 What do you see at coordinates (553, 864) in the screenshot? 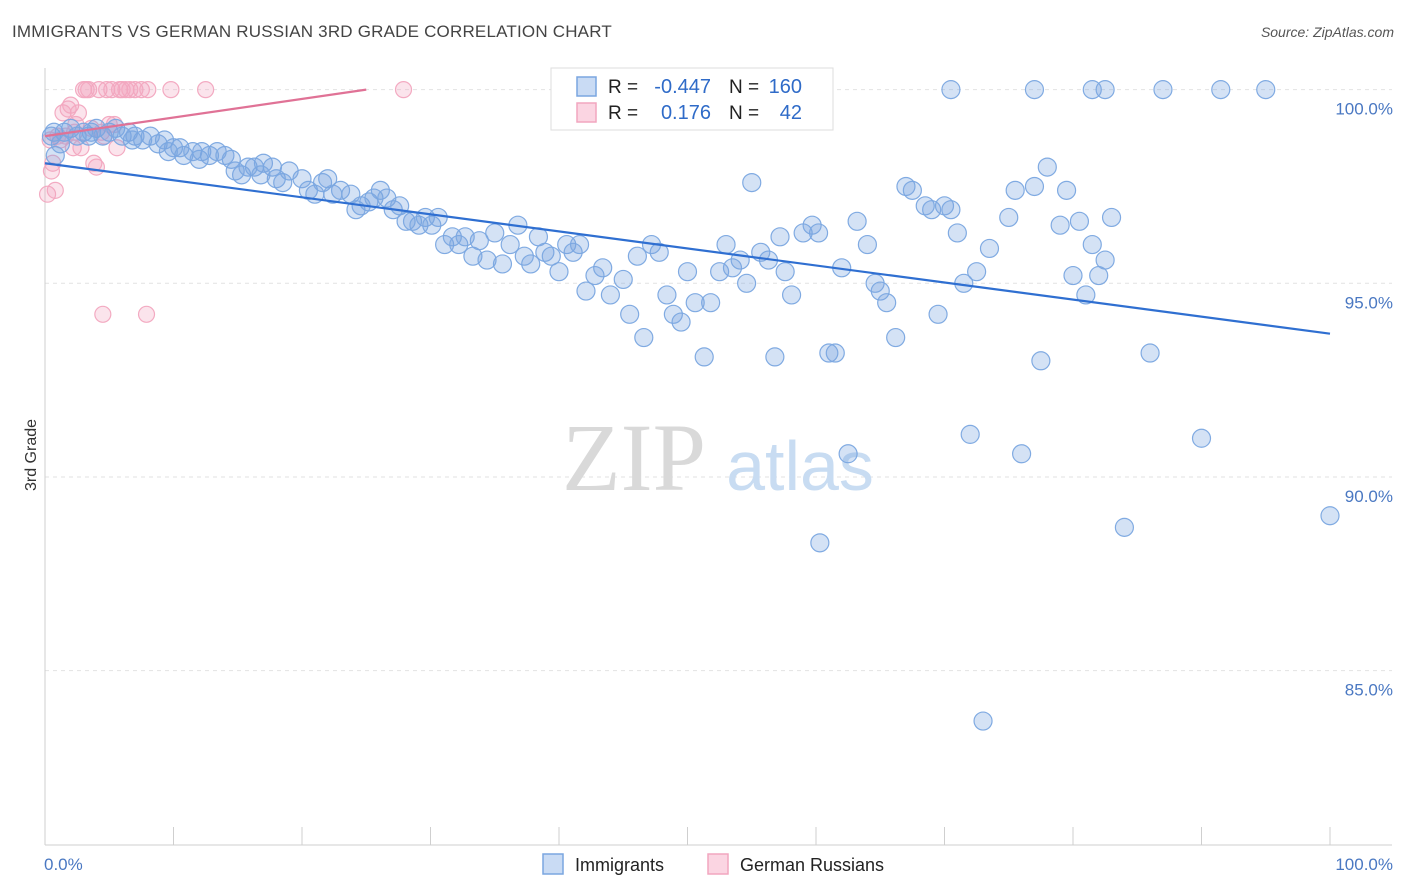
I see `legend-swatch-immigrants` at bounding box center [553, 864].